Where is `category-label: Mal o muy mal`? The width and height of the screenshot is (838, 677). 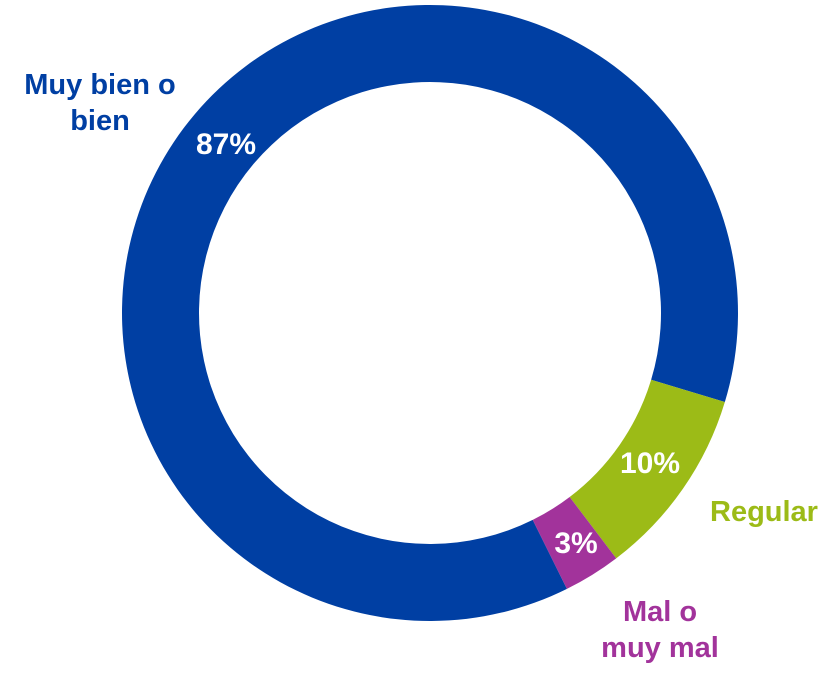 category-label: Mal o muy mal is located at coordinates (660, 630).